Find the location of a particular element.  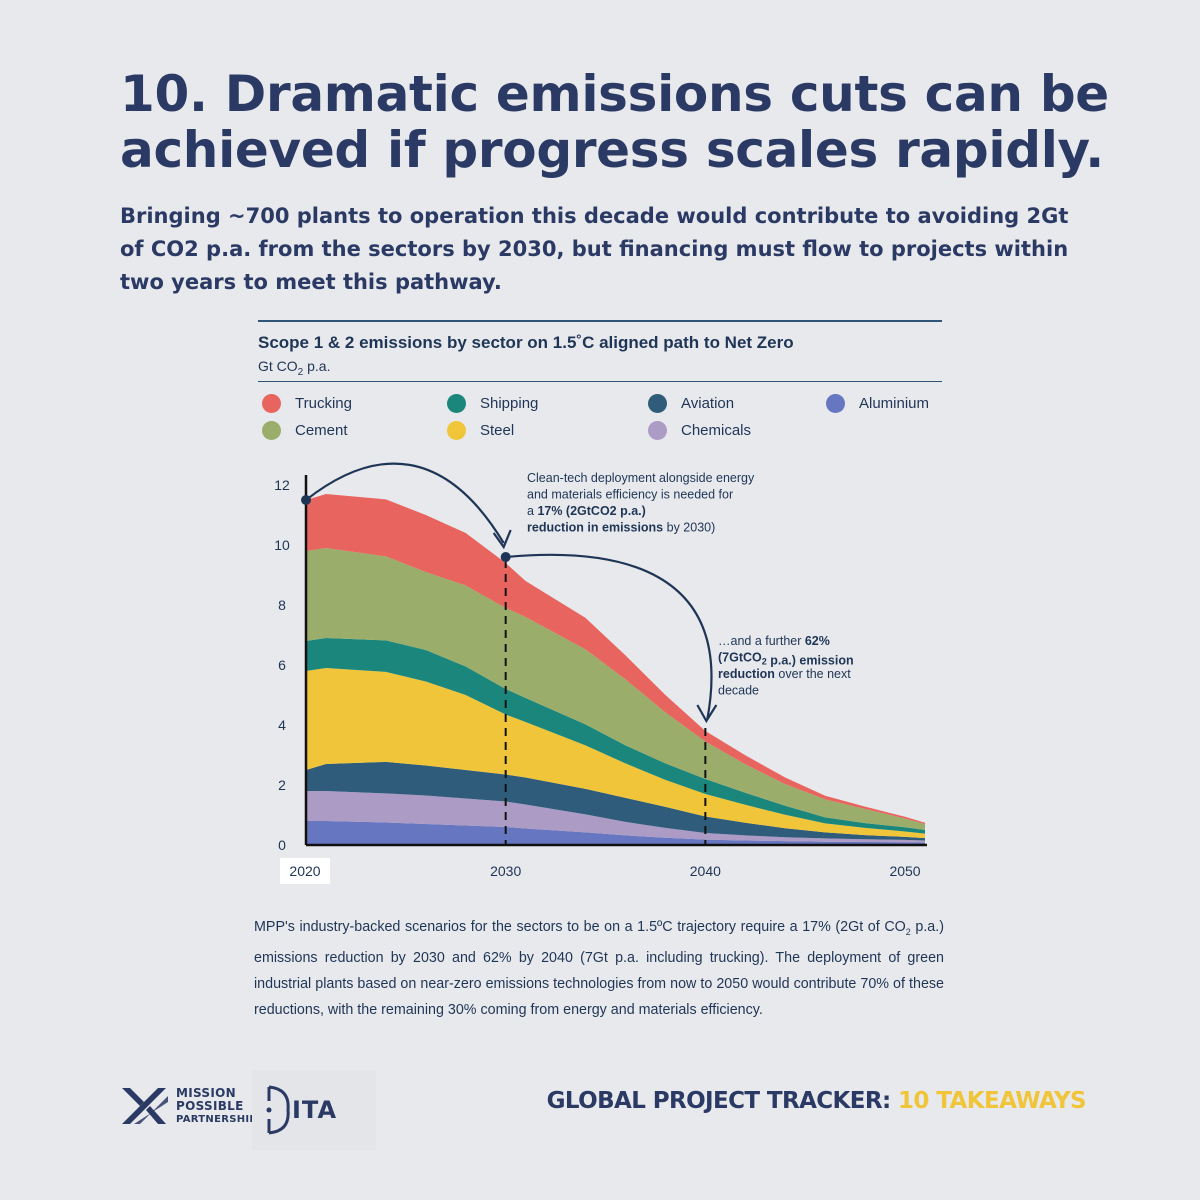

ita-logo: ITA is located at coordinates (314, 1110).